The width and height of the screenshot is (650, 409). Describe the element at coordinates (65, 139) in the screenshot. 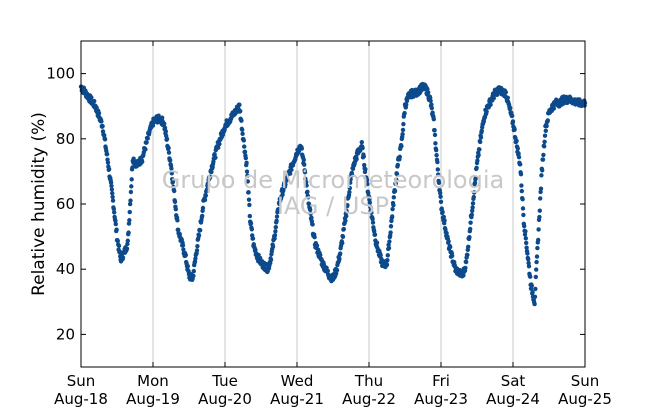

I see `y-tick-label-3: 80` at that location.